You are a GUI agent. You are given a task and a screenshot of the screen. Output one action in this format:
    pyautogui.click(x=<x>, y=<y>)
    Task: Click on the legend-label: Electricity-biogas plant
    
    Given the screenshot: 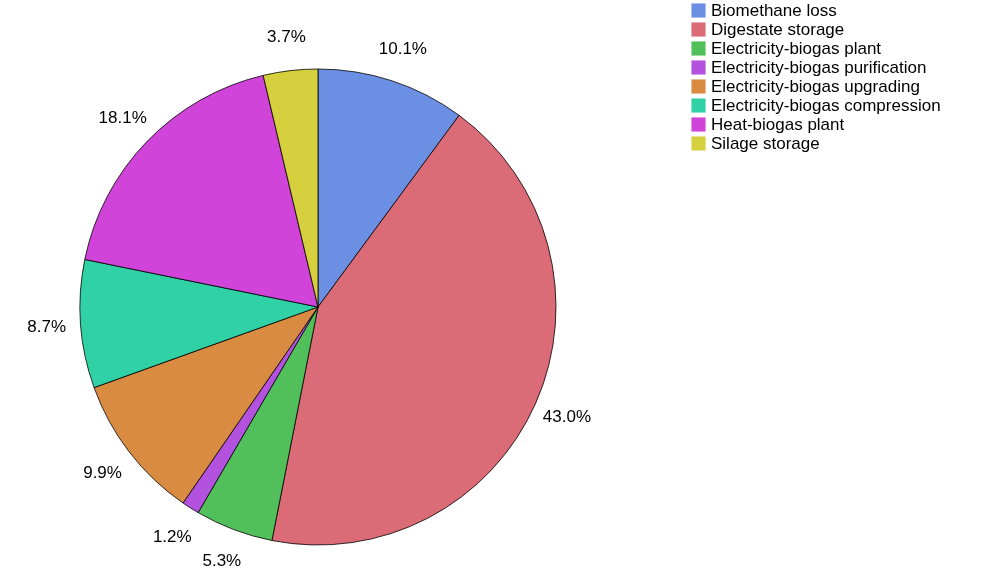 What is the action you would take?
    pyautogui.click(x=796, y=48)
    